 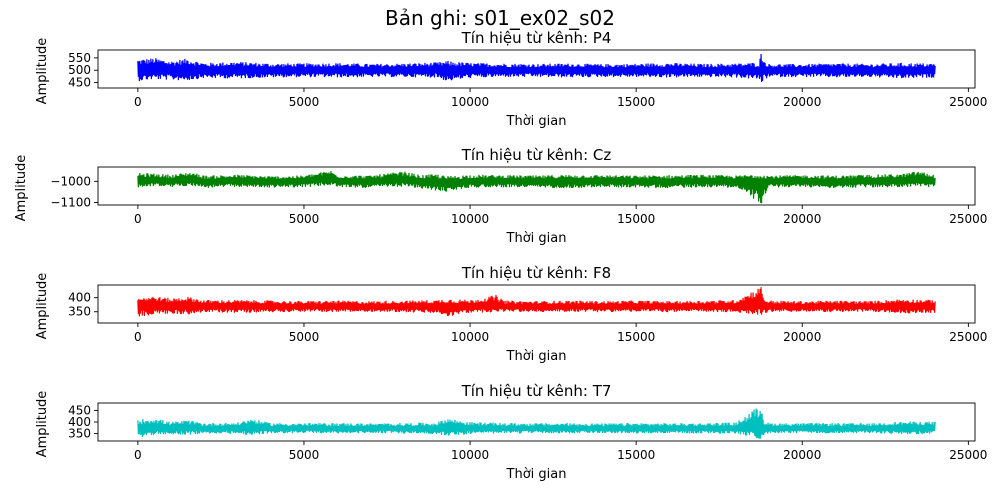 I want to click on x-tick-label-0-4: 20000, so click(x=802, y=102).